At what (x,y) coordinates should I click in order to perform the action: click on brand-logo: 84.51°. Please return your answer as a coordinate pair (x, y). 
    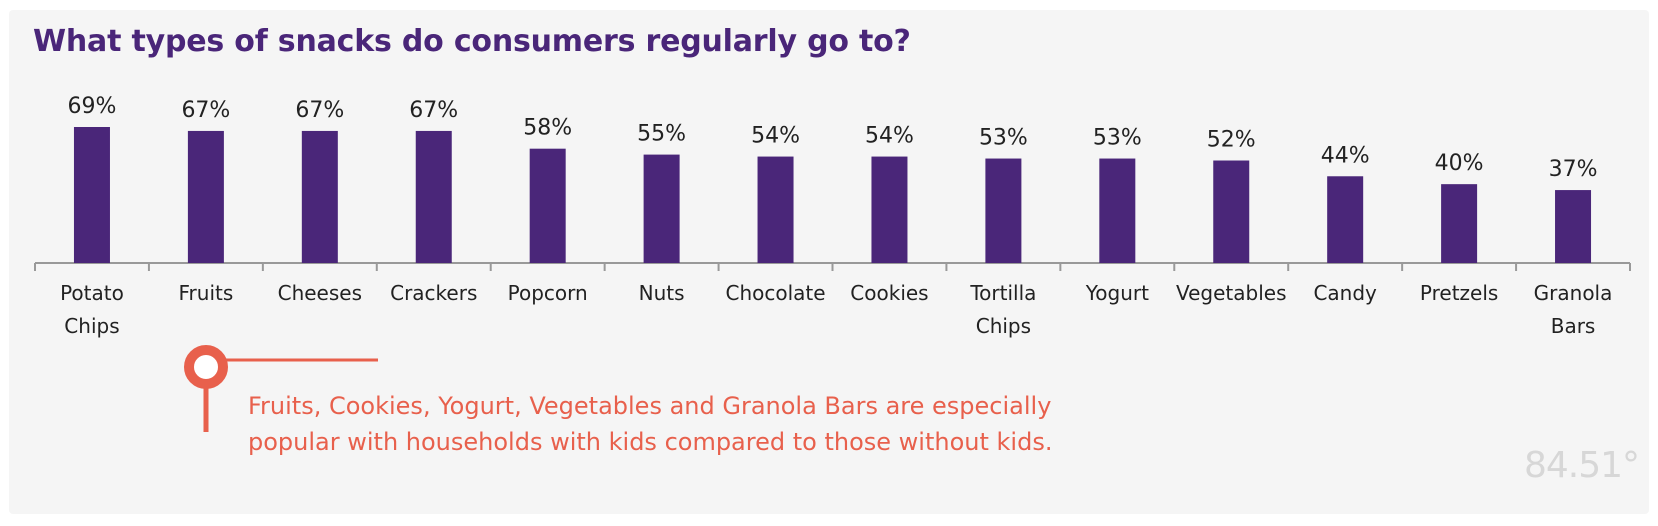
    Looking at the image, I should click on (1582, 465).